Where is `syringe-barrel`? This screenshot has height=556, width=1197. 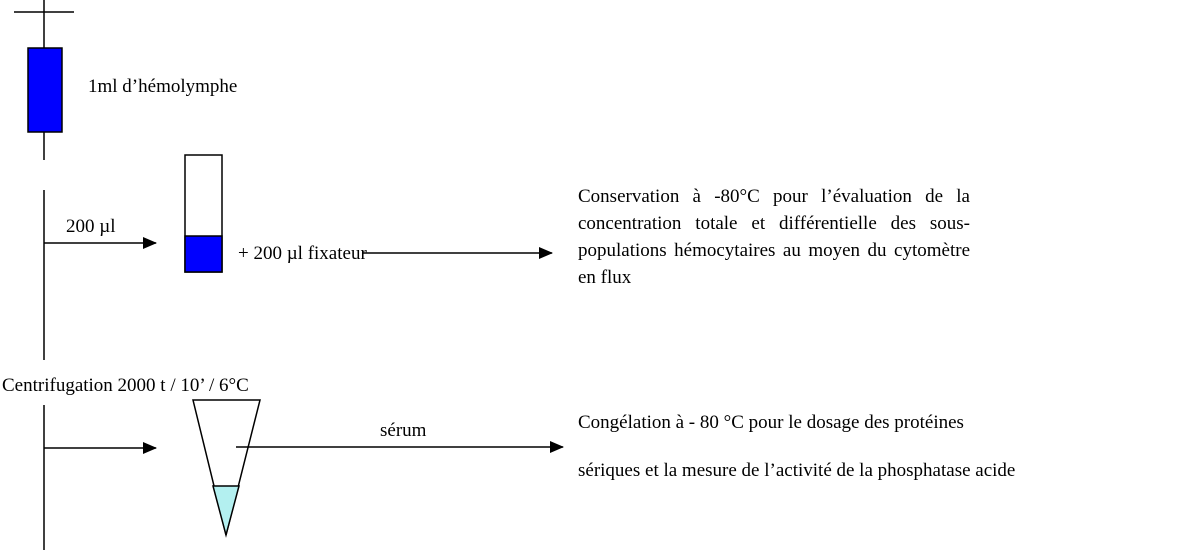
syringe-barrel is located at coordinates (45, 90).